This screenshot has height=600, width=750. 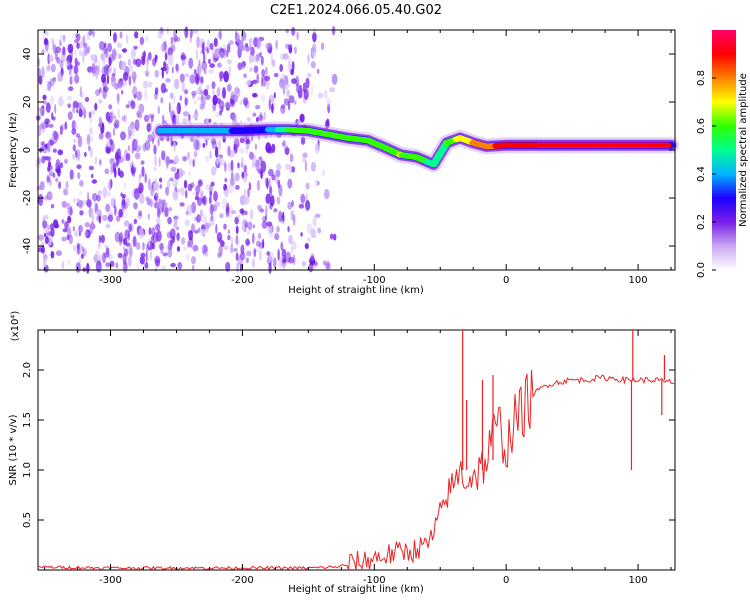 I want to click on colorbar-label: Normalized spectral amplitude, so click(x=743, y=150).